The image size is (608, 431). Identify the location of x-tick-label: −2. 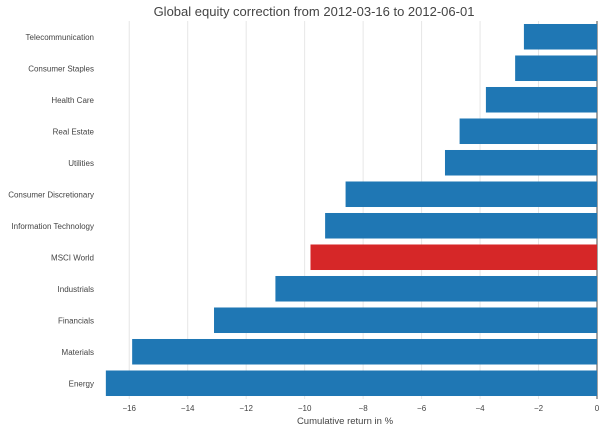
(539, 408).